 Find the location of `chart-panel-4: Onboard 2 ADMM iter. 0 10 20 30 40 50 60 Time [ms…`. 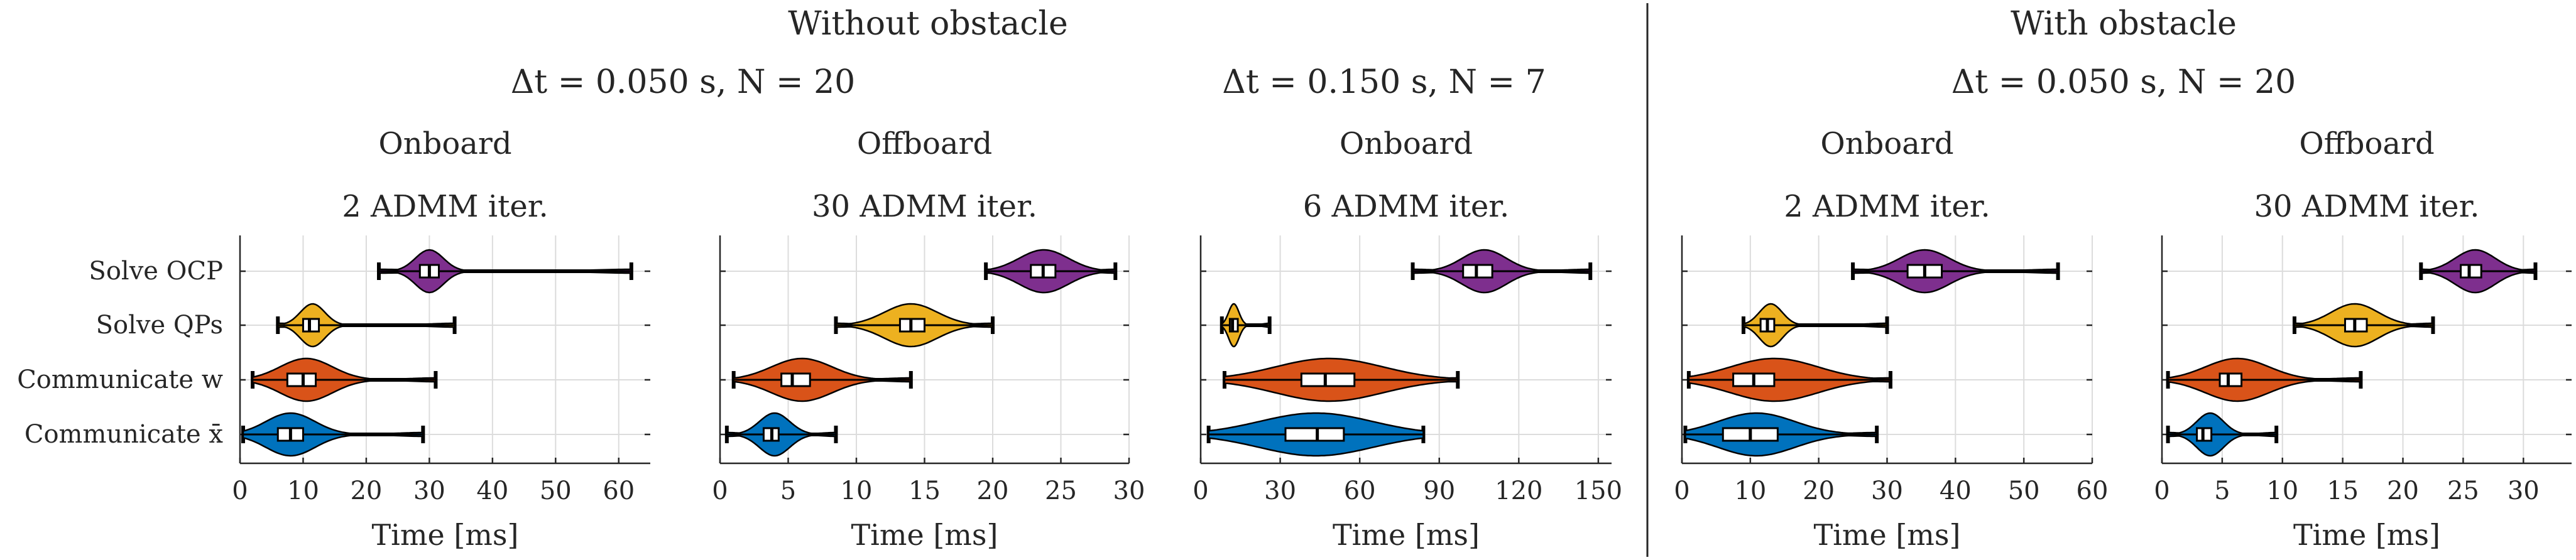

chart-panel-4: Onboard 2 ADMM iter. 0 10 20 30 40 50 60 Time [ms… is located at coordinates (1891, 339).